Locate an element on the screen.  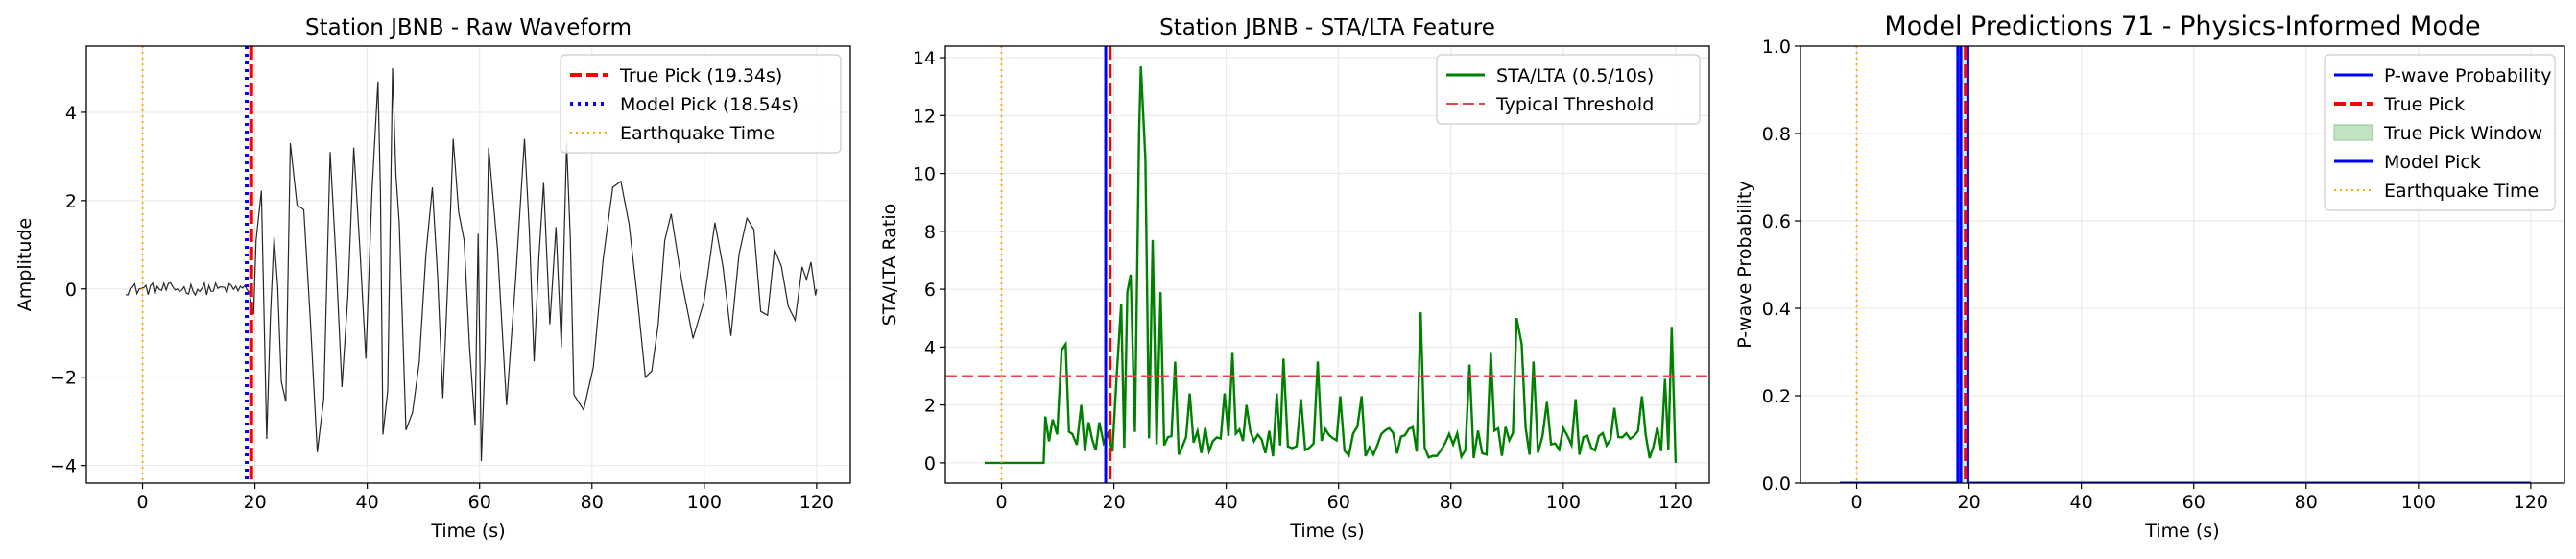
y-tick-label: 8 is located at coordinates (930, 232).